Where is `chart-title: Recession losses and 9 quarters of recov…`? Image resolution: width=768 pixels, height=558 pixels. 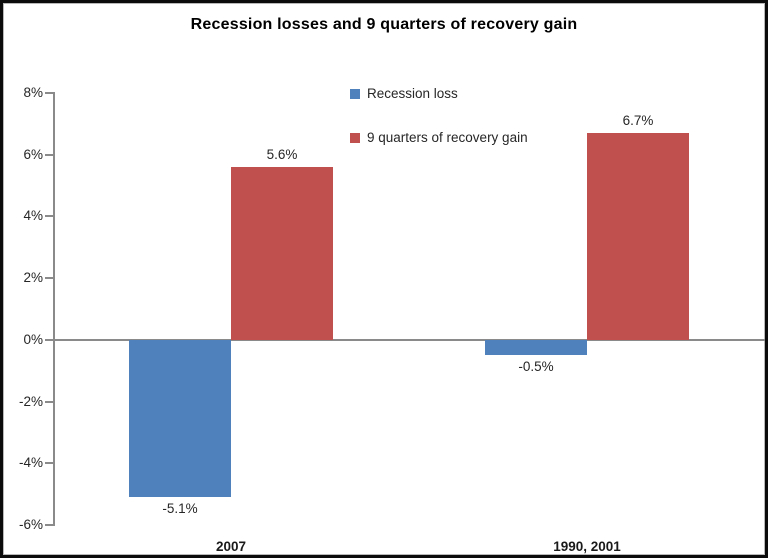
chart-title: Recession losses and 9 quarters of recov… is located at coordinates (384, 24).